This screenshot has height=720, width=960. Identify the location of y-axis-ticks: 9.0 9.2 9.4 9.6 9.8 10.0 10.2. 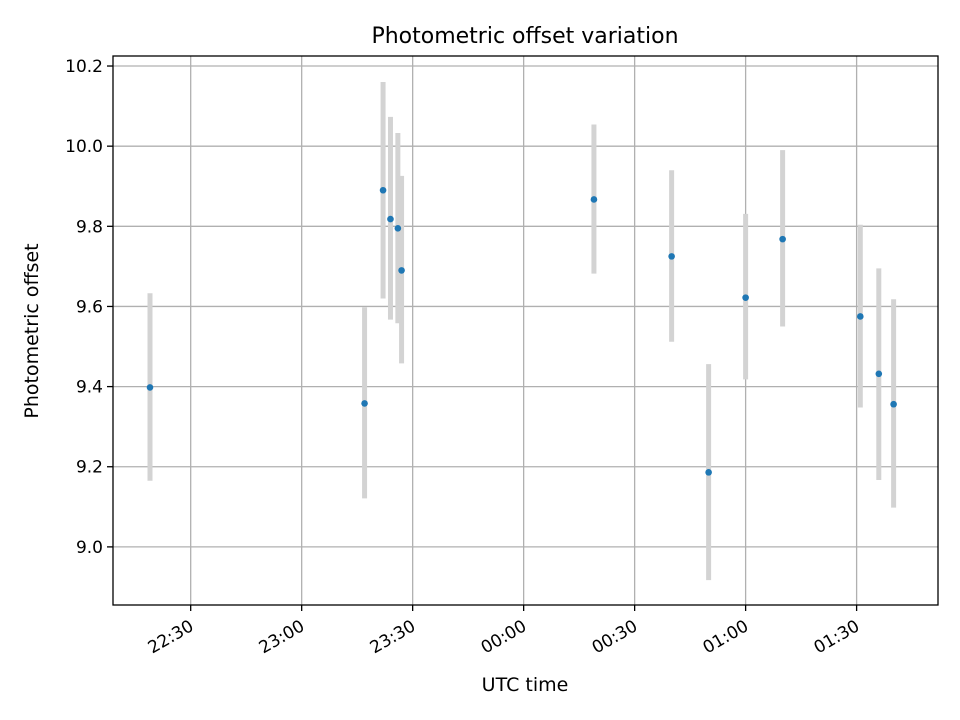
(89, 307).